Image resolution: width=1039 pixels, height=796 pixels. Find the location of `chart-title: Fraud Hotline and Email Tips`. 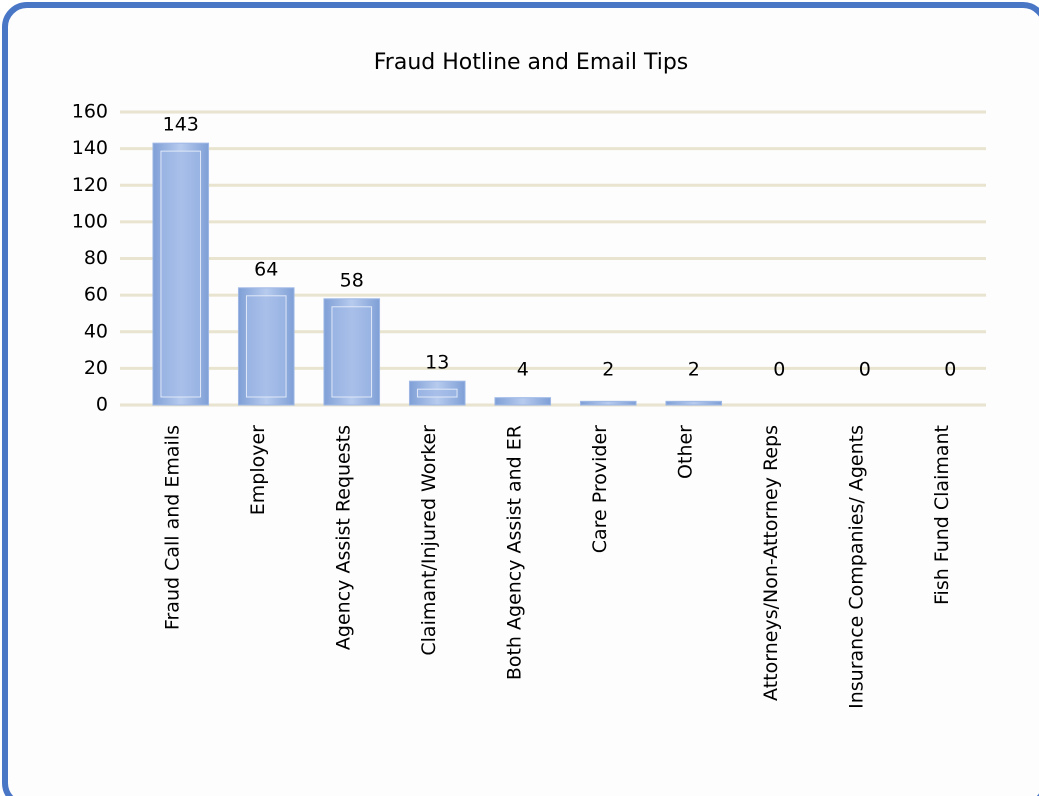

chart-title: Fraud Hotline and Email Tips is located at coordinates (531, 62).